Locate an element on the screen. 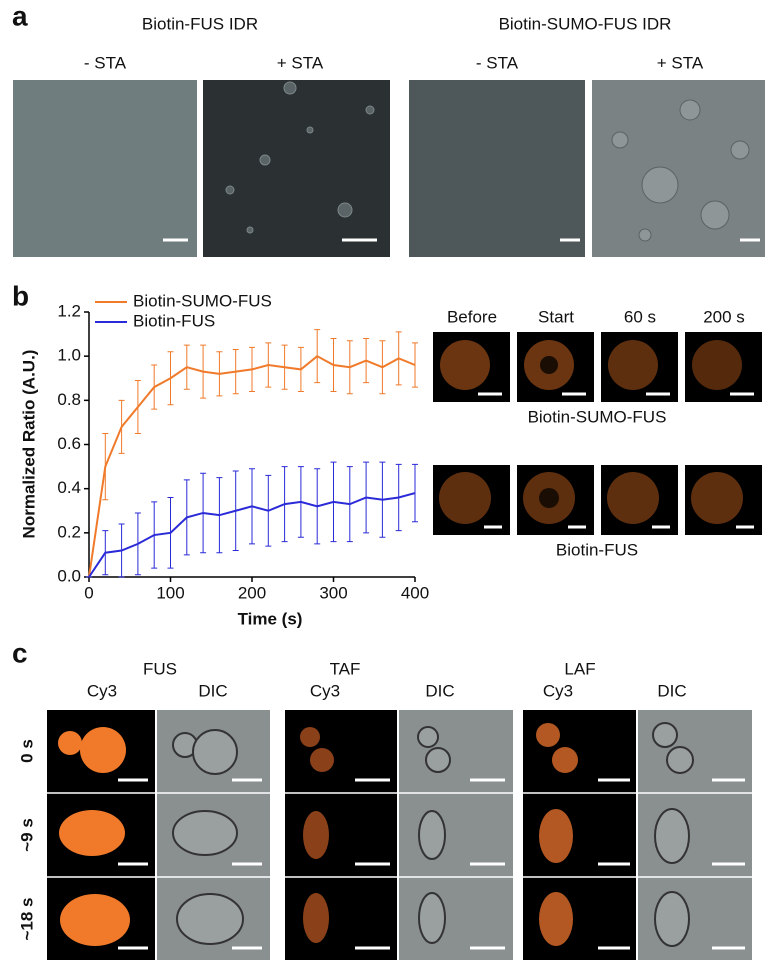 This screenshot has height=973, width=773. group-title: TAF is located at coordinates (345, 668).